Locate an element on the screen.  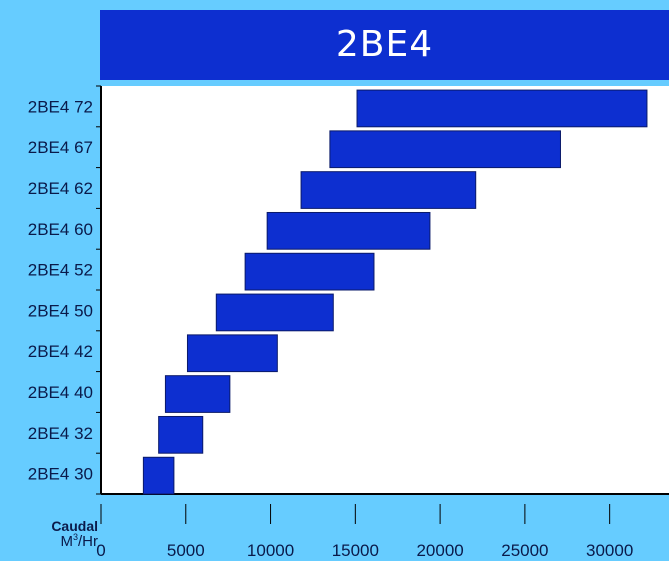
x-tick-label: 20000 is located at coordinates (439, 550).